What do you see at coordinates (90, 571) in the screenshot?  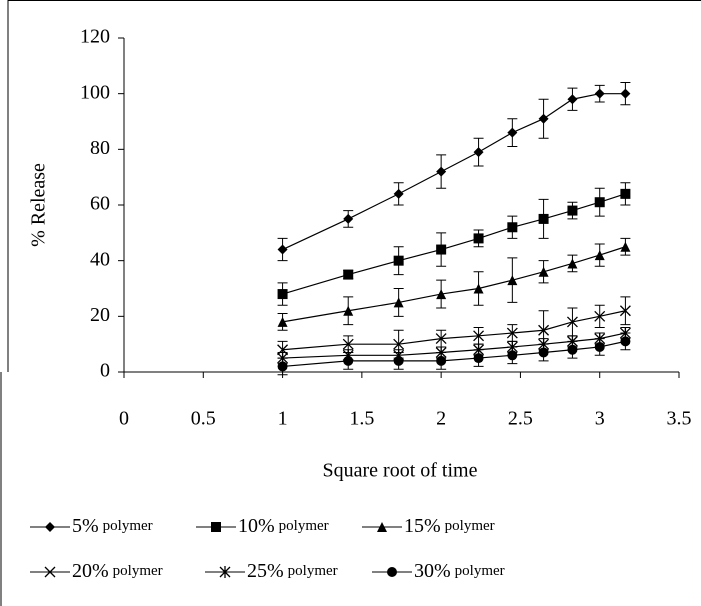 I see `legend-label-part: 20%` at bounding box center [90, 571].